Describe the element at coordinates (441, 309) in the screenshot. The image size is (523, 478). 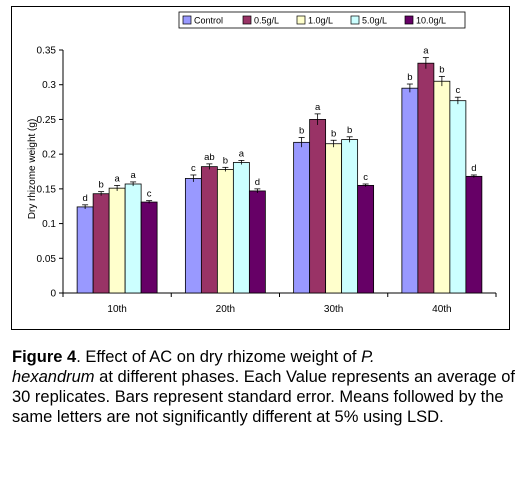
I see `x-tick-label: 40th` at that location.